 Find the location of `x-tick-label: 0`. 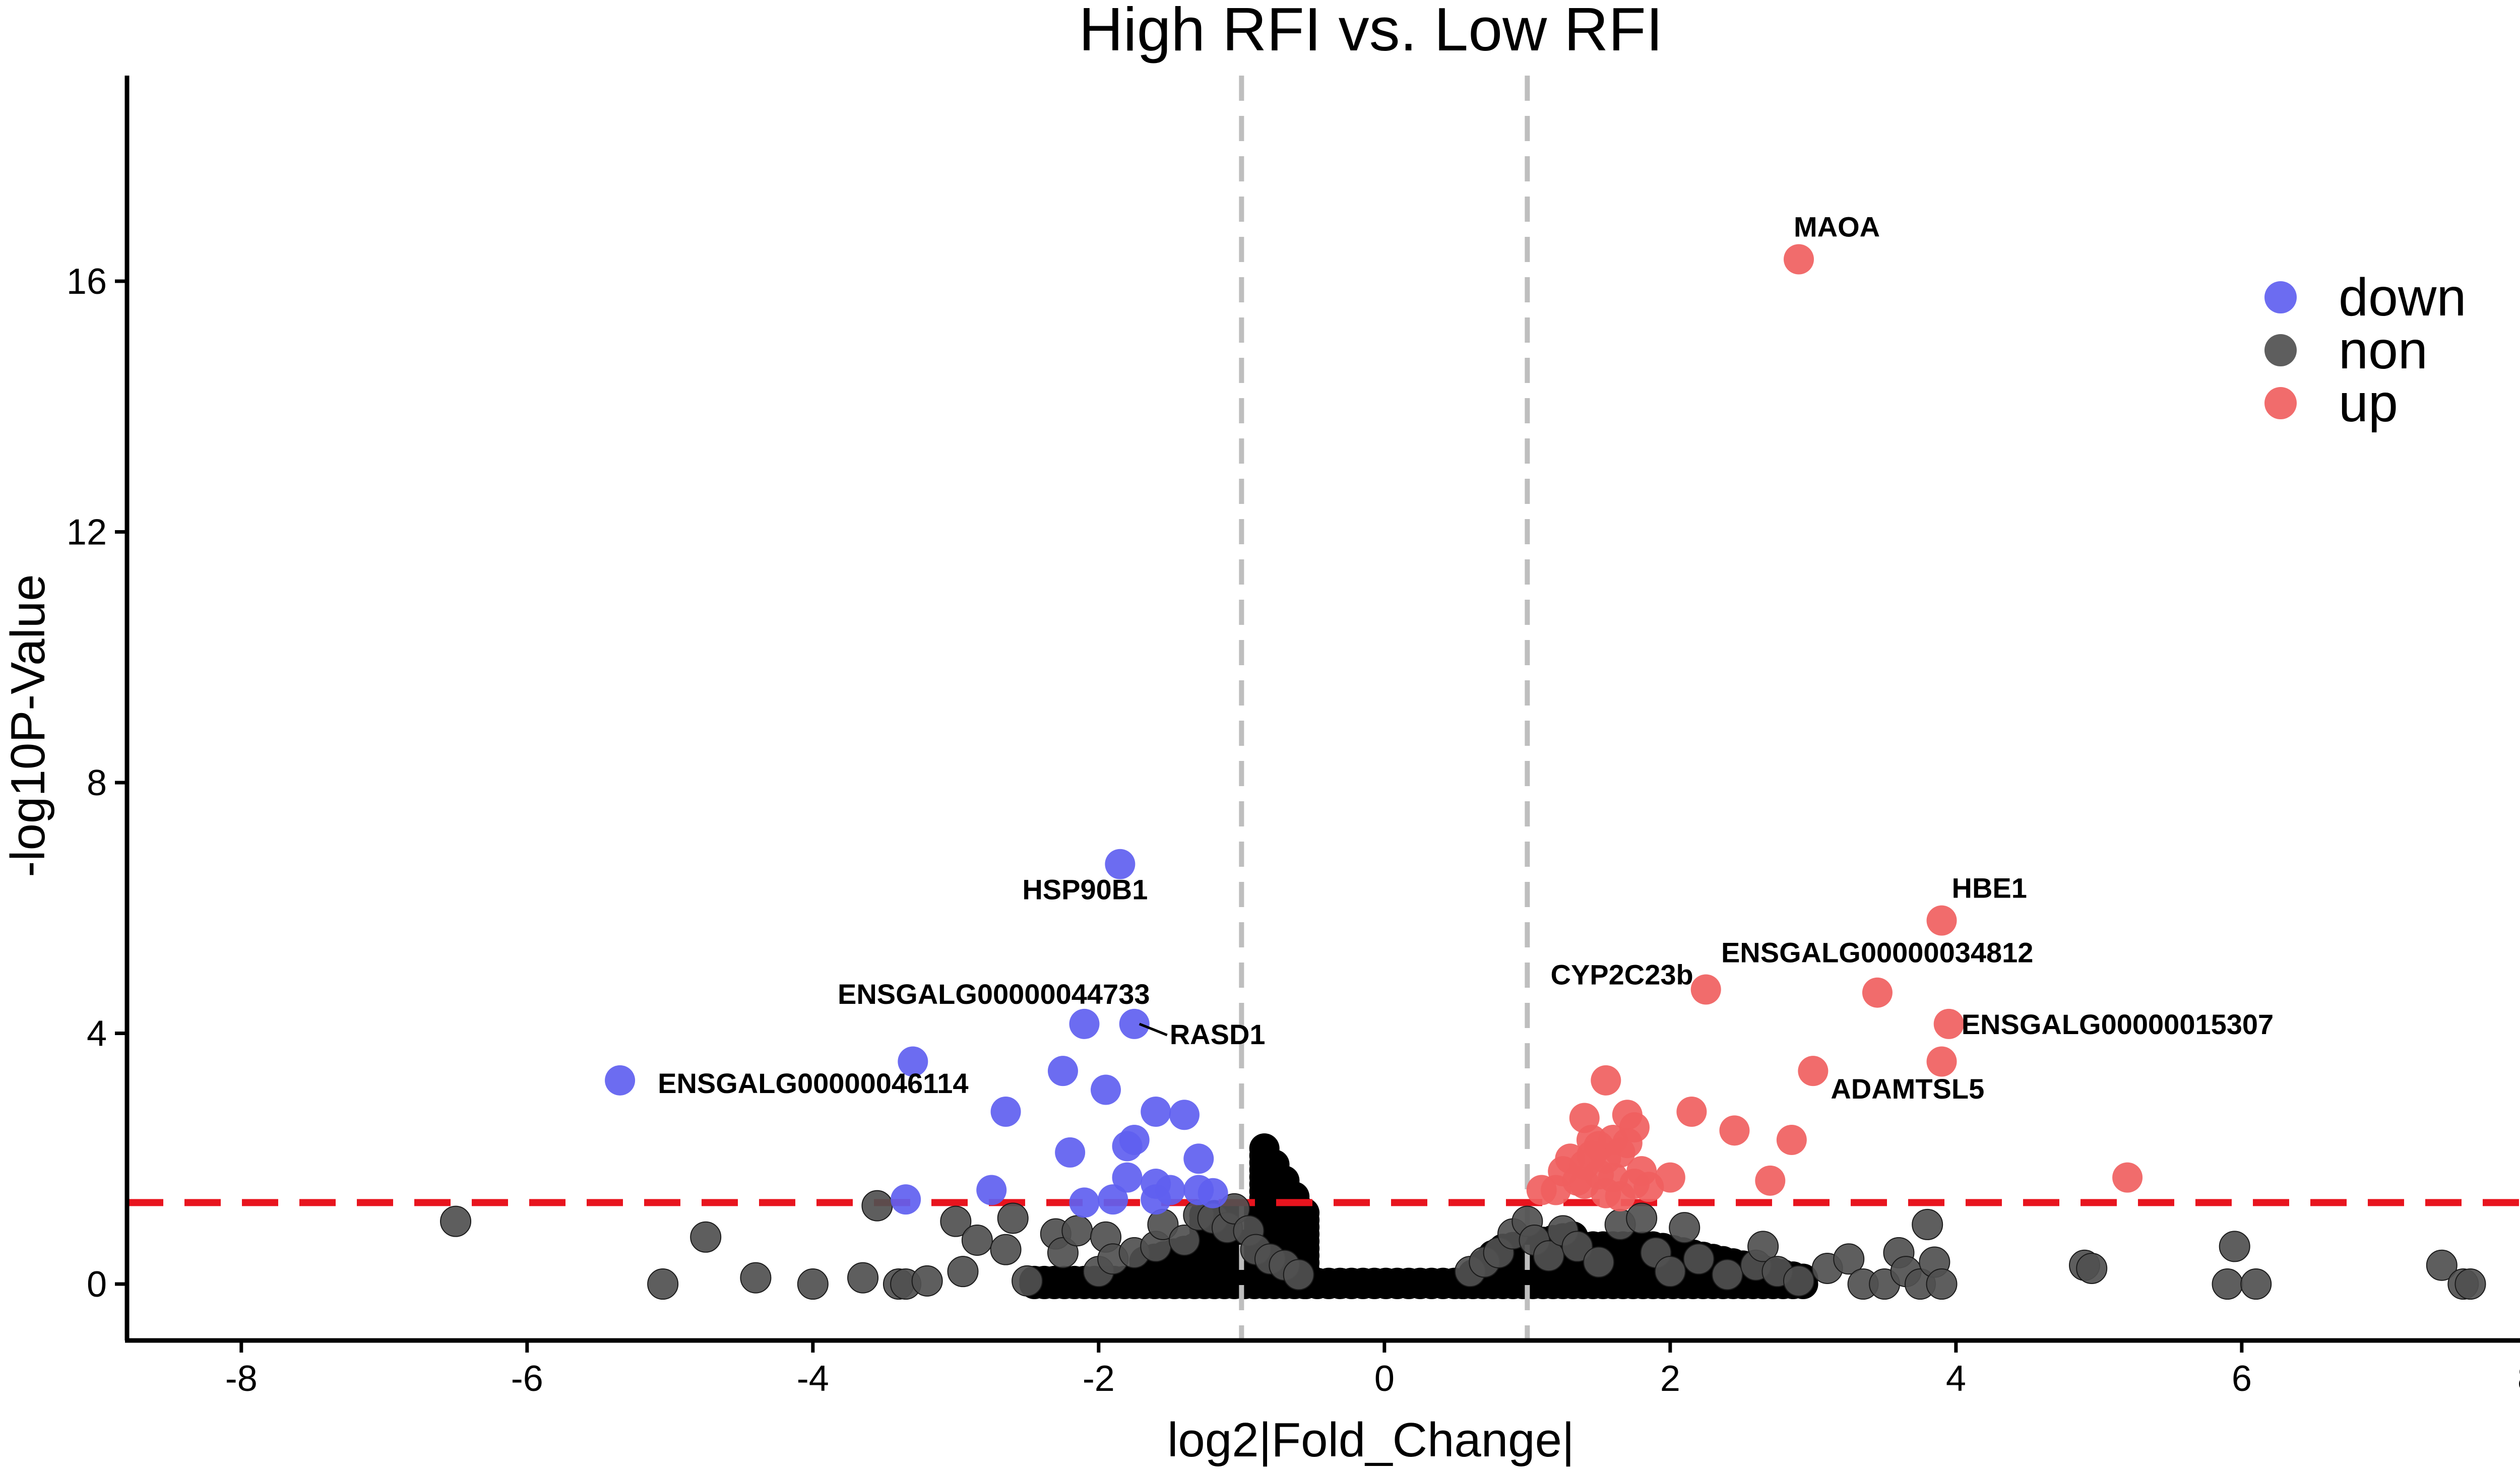

x-tick-label: 0 is located at coordinates (1384, 1379).